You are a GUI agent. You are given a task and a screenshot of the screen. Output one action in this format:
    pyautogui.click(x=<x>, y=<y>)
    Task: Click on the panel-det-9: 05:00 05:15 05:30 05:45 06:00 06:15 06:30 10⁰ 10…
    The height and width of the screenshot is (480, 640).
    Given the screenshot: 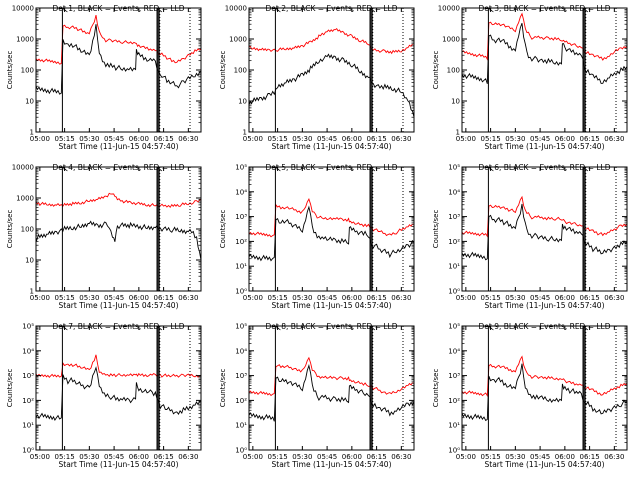 What is the action you would take?
    pyautogui.click(x=530, y=395)
    